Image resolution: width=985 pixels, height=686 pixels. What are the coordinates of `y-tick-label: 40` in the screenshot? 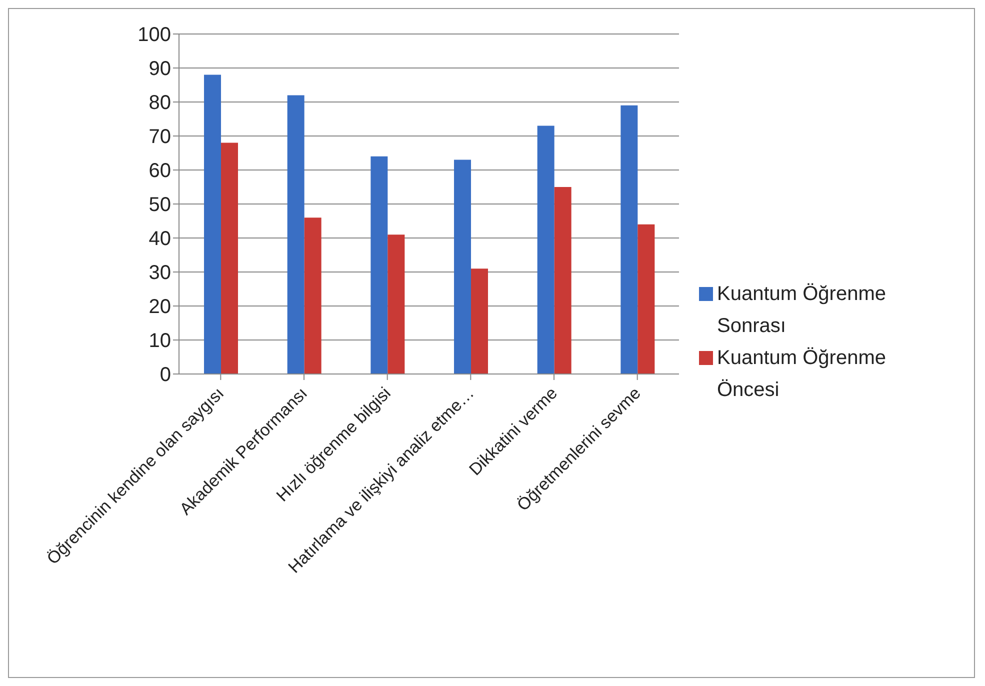 It's located at (159, 239).